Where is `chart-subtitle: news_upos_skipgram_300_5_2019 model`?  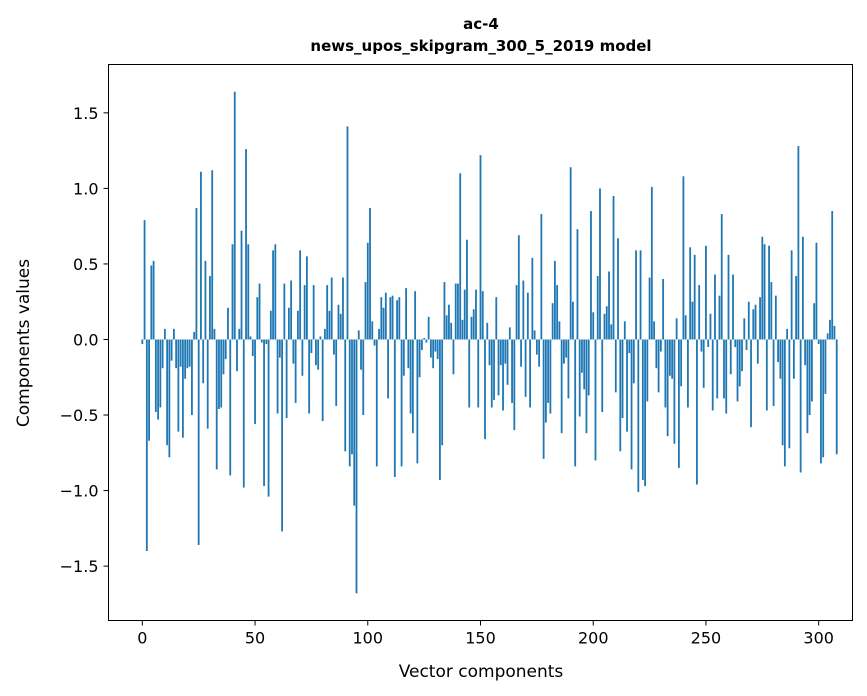
chart-subtitle: news_upos_skipgram_300_5_2019 model is located at coordinates (480, 46).